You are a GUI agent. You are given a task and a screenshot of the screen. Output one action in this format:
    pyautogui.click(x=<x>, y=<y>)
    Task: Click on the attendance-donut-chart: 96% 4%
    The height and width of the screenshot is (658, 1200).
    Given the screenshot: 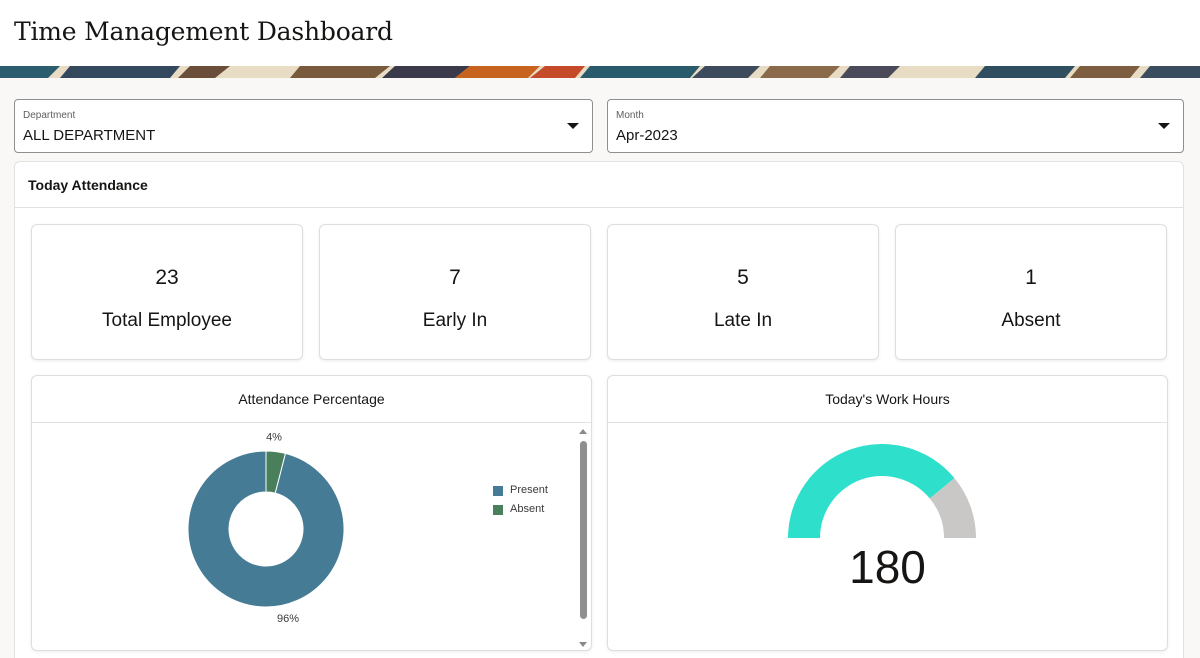 What is the action you would take?
    pyautogui.click(x=266, y=528)
    